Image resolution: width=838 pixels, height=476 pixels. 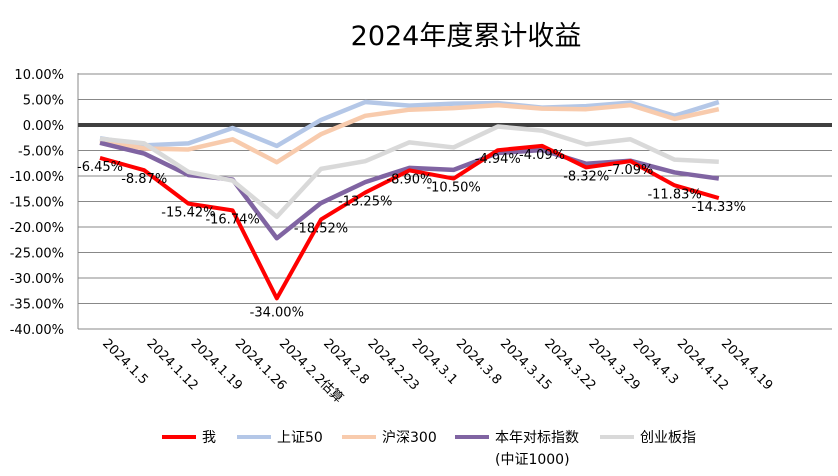 I want to click on data-label: -11.83%, so click(x=674, y=194).